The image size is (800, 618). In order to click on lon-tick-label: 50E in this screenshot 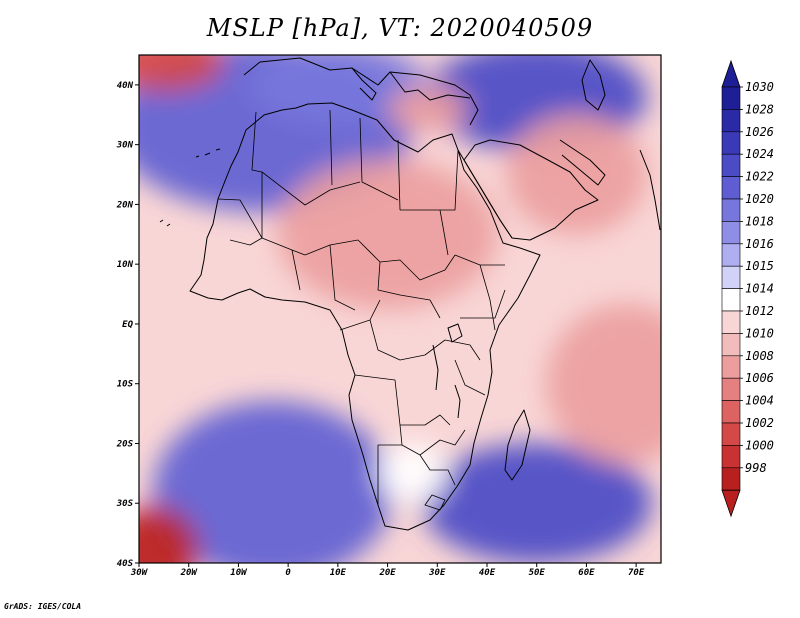, I will do `click(537, 573)`.